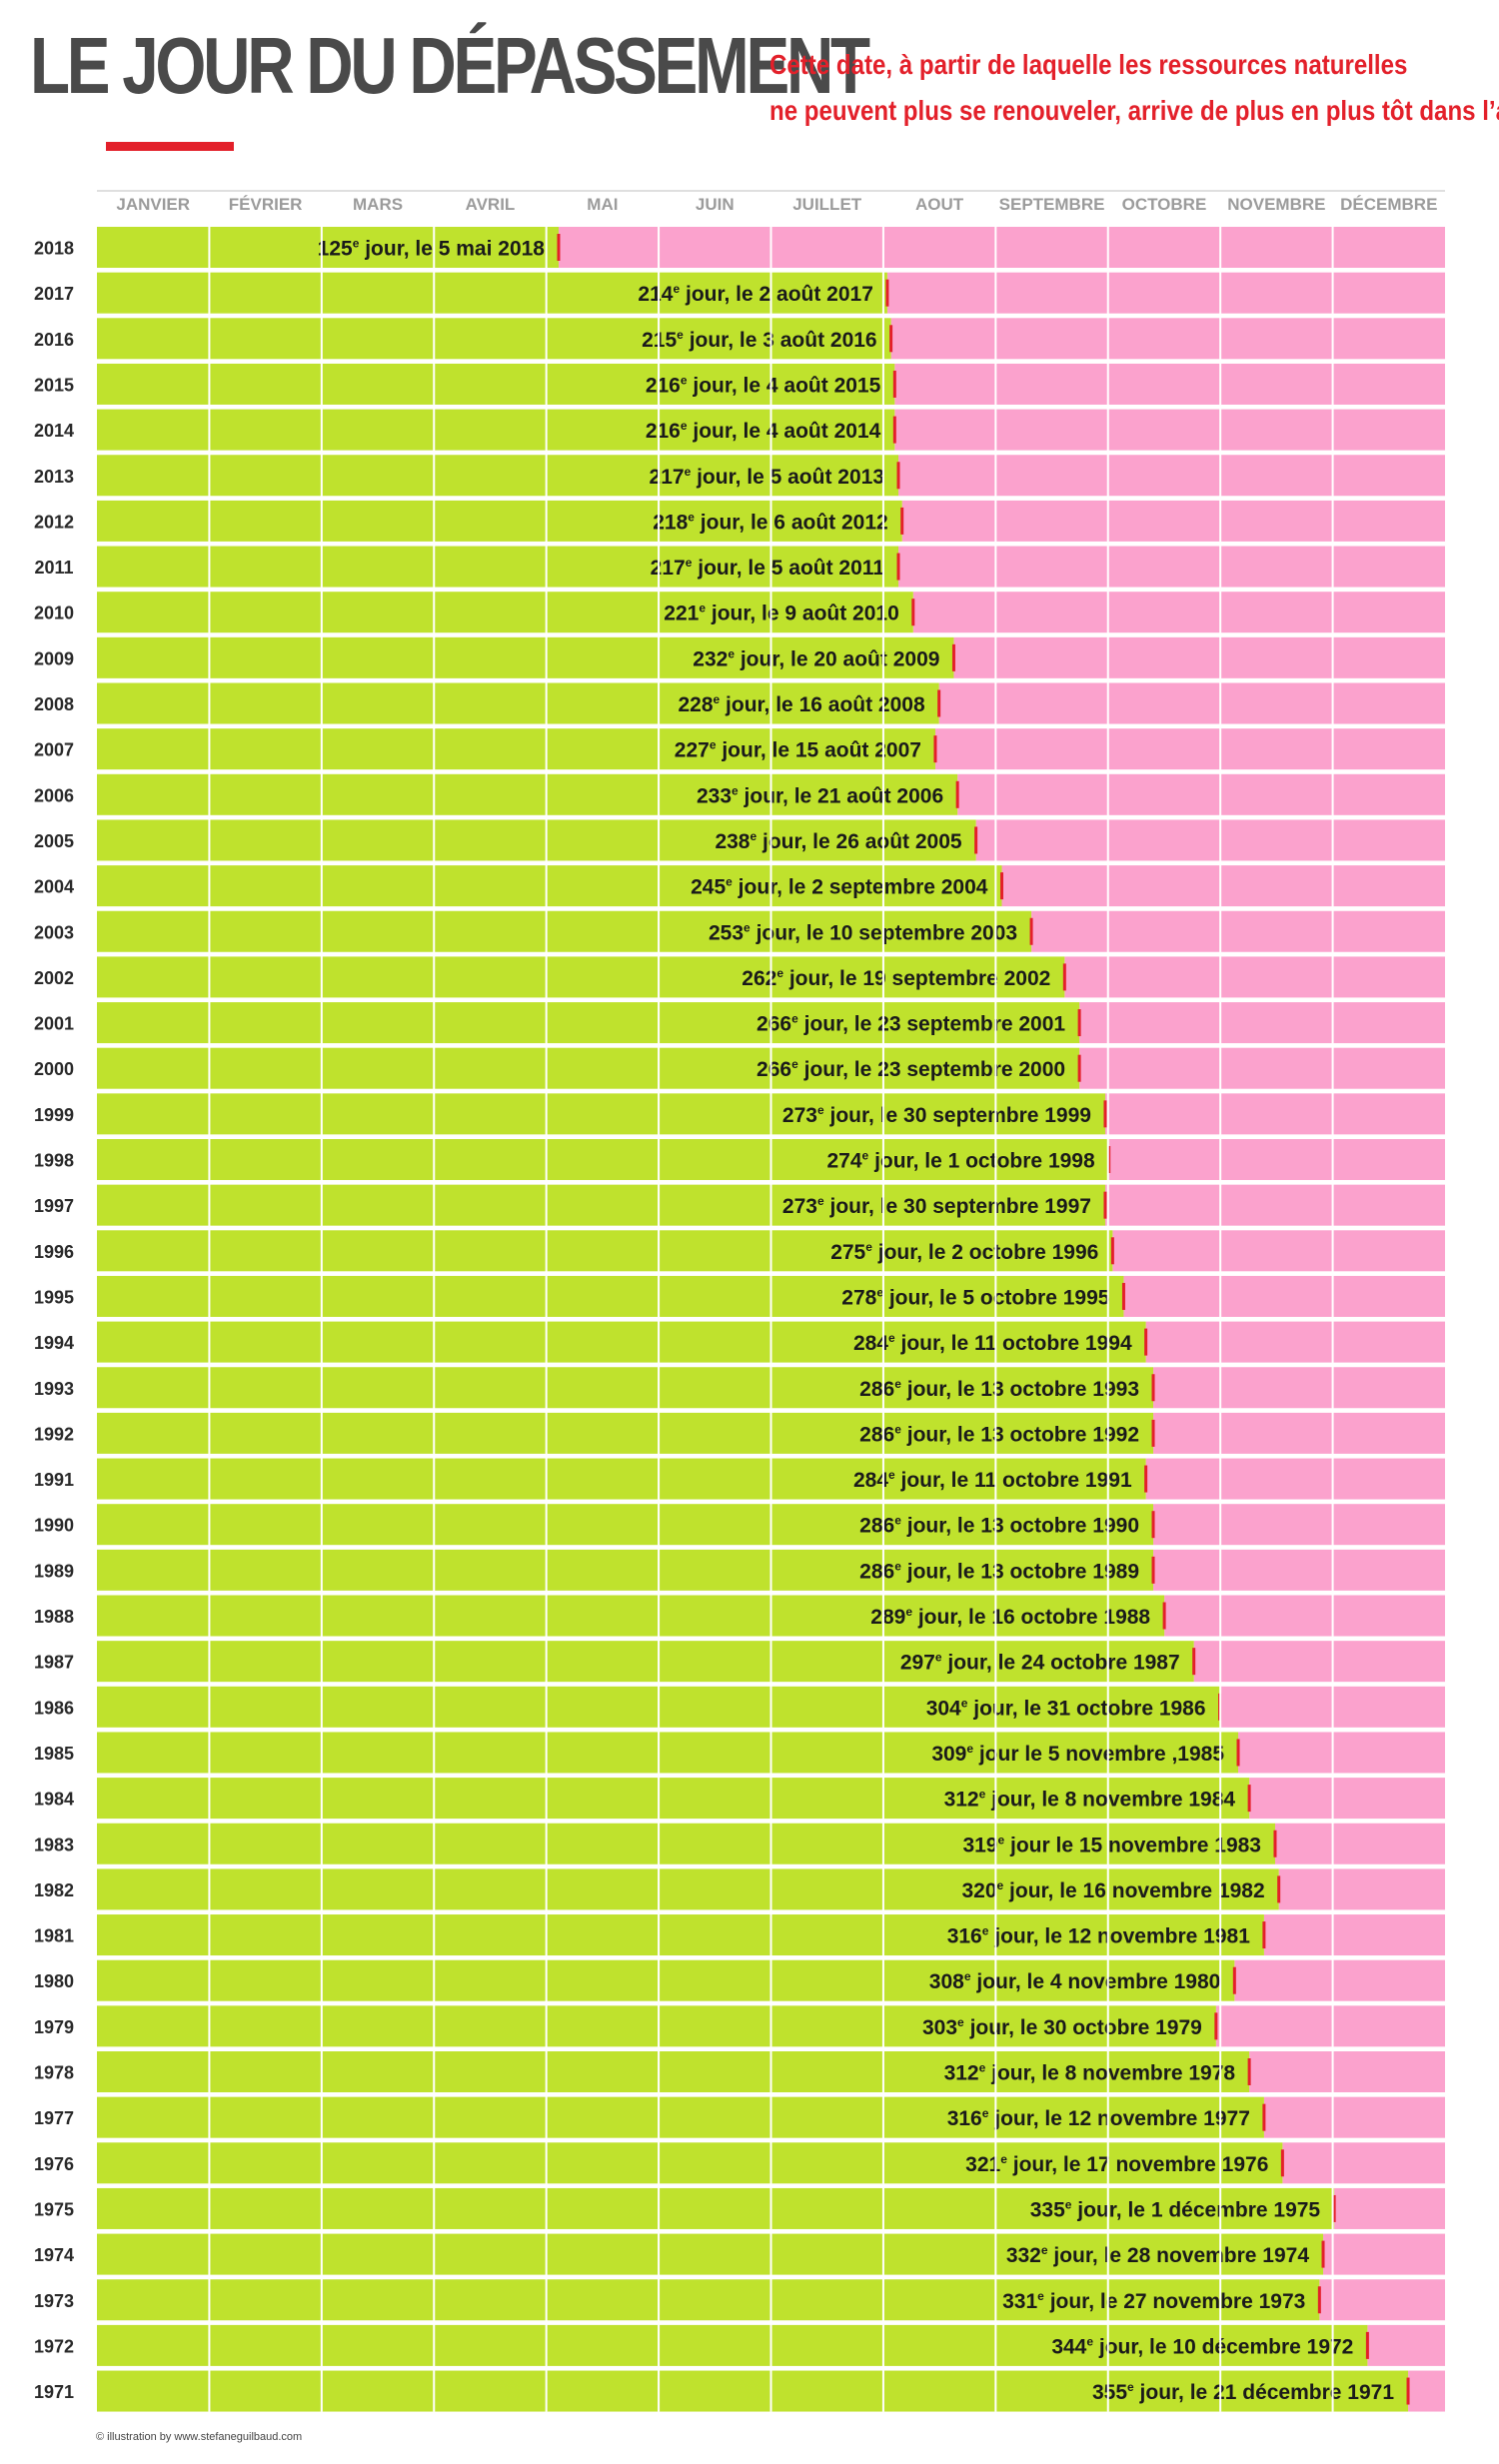 The height and width of the screenshot is (2464, 1499). I want to click on year-label: 1993, so click(54, 1389).